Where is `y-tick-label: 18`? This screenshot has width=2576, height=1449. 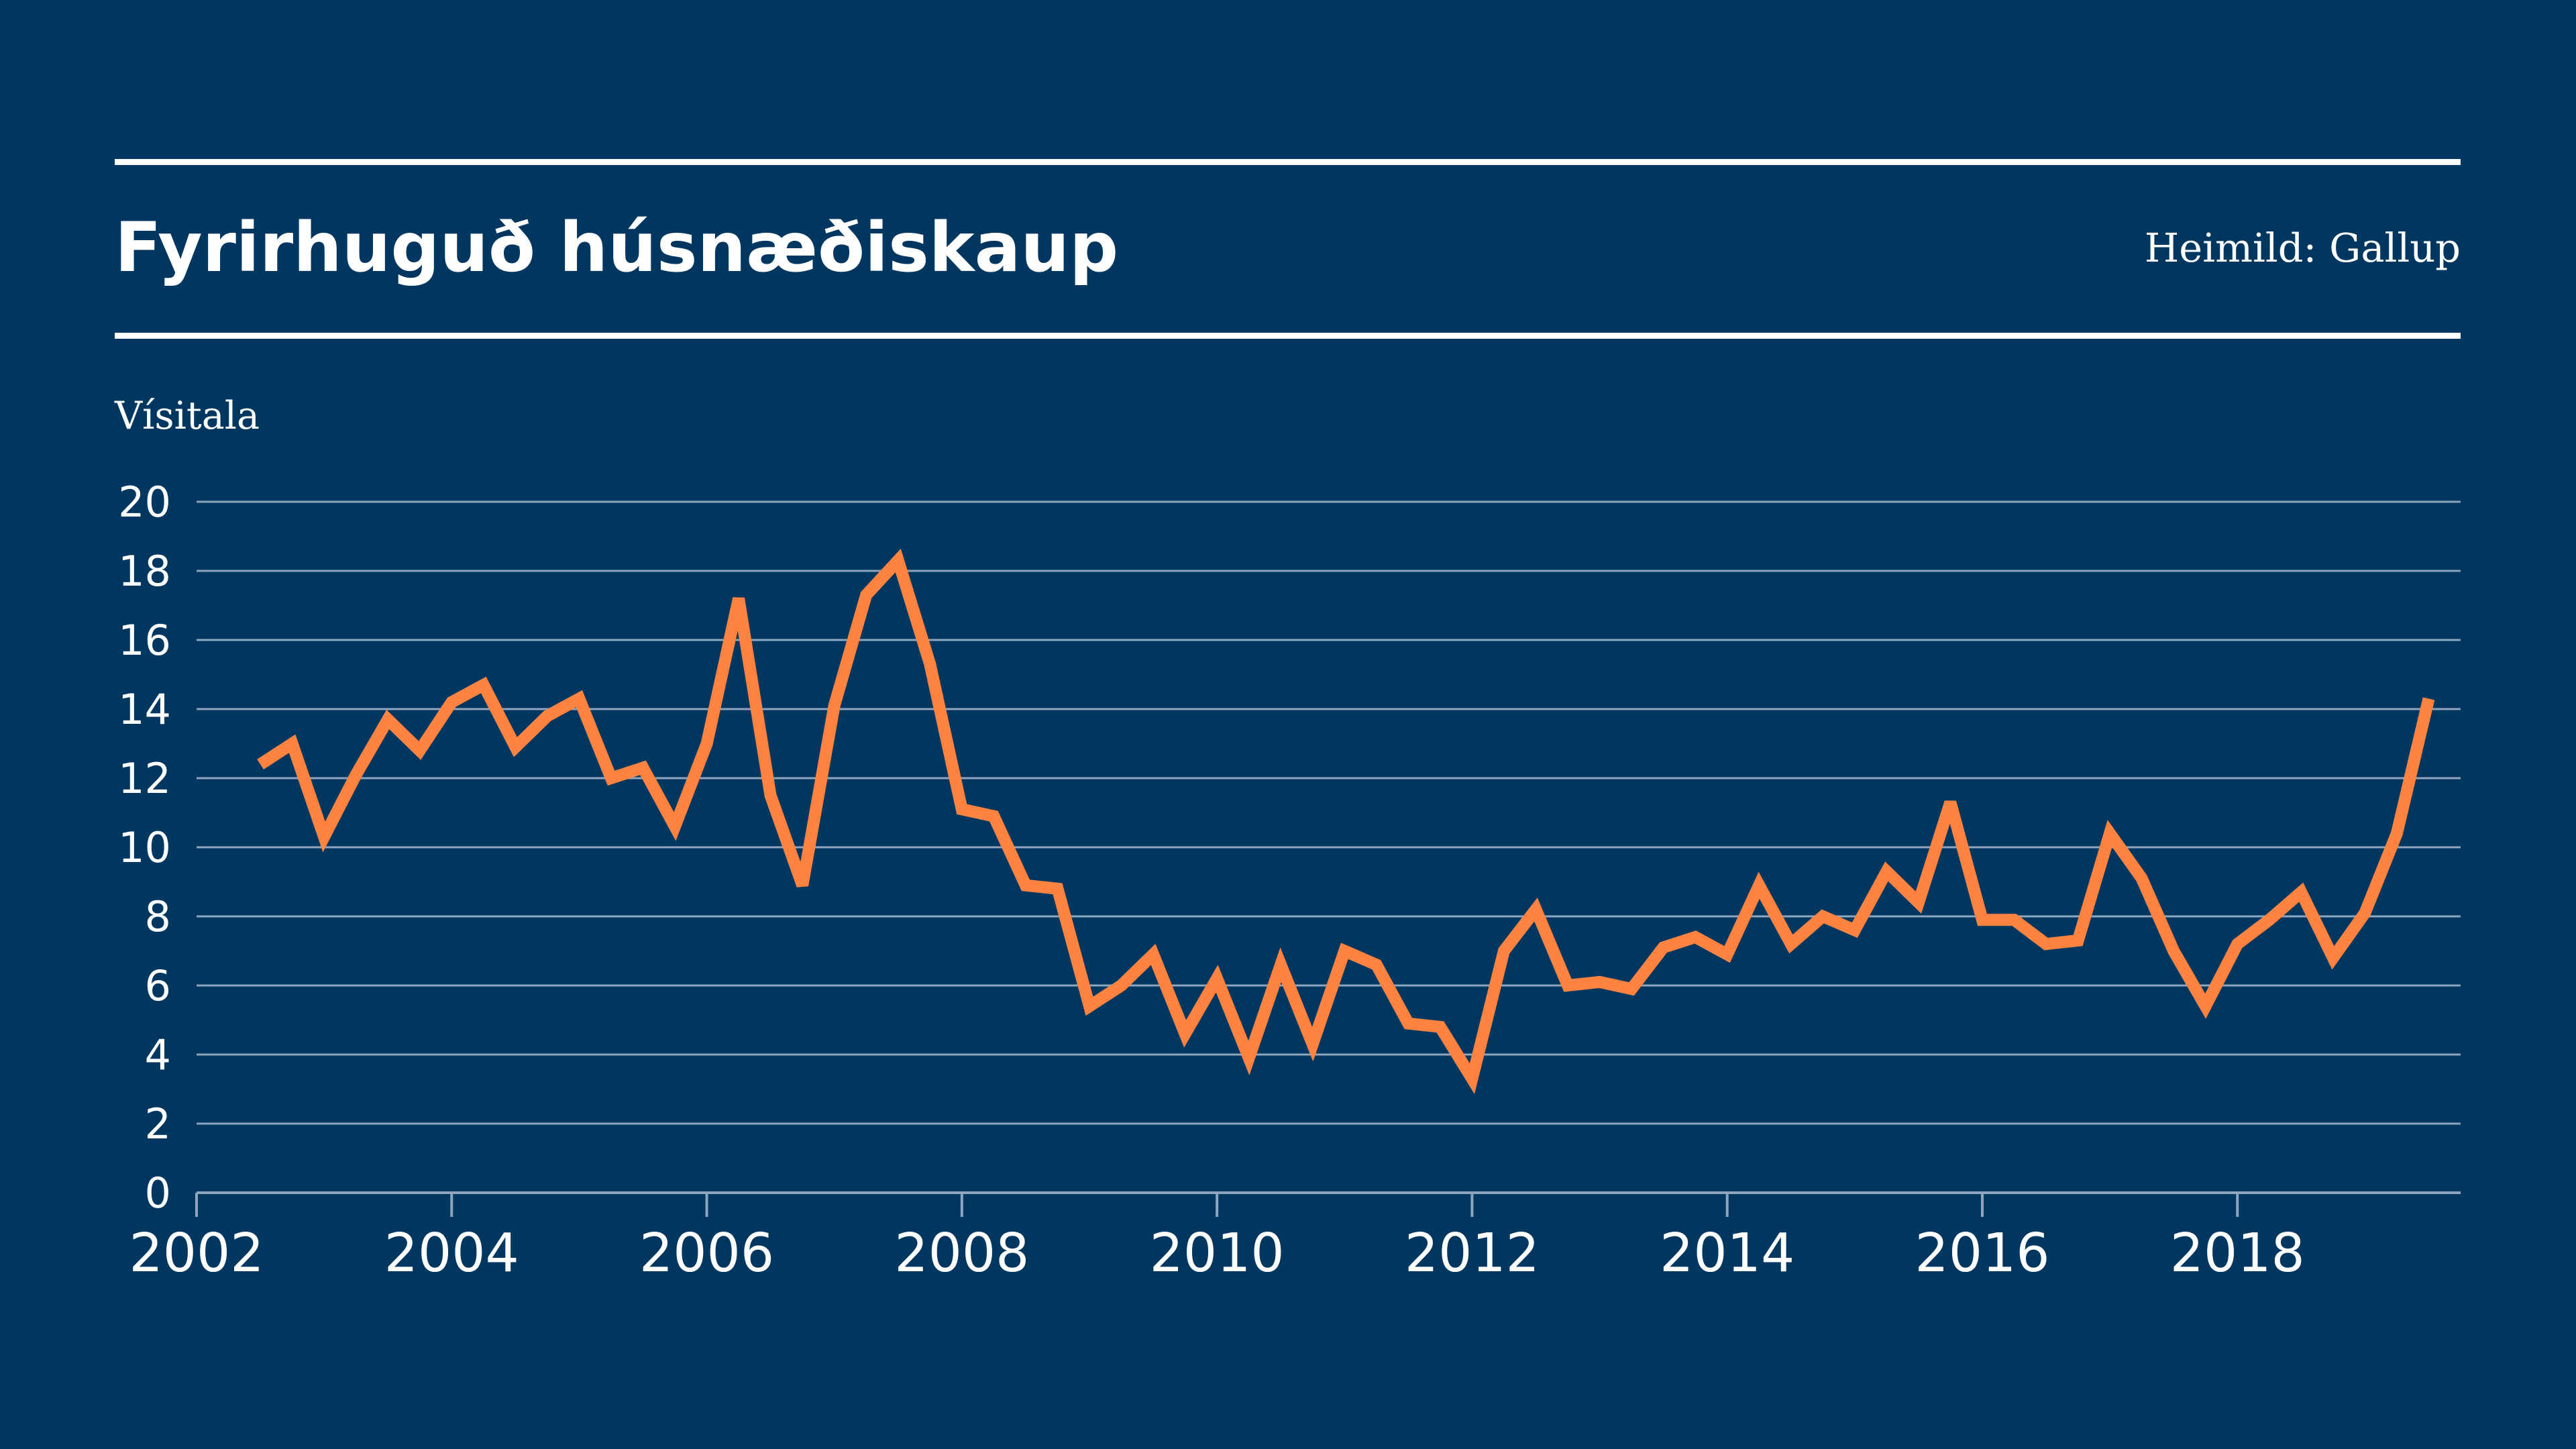 y-tick-label: 18 is located at coordinates (144, 571).